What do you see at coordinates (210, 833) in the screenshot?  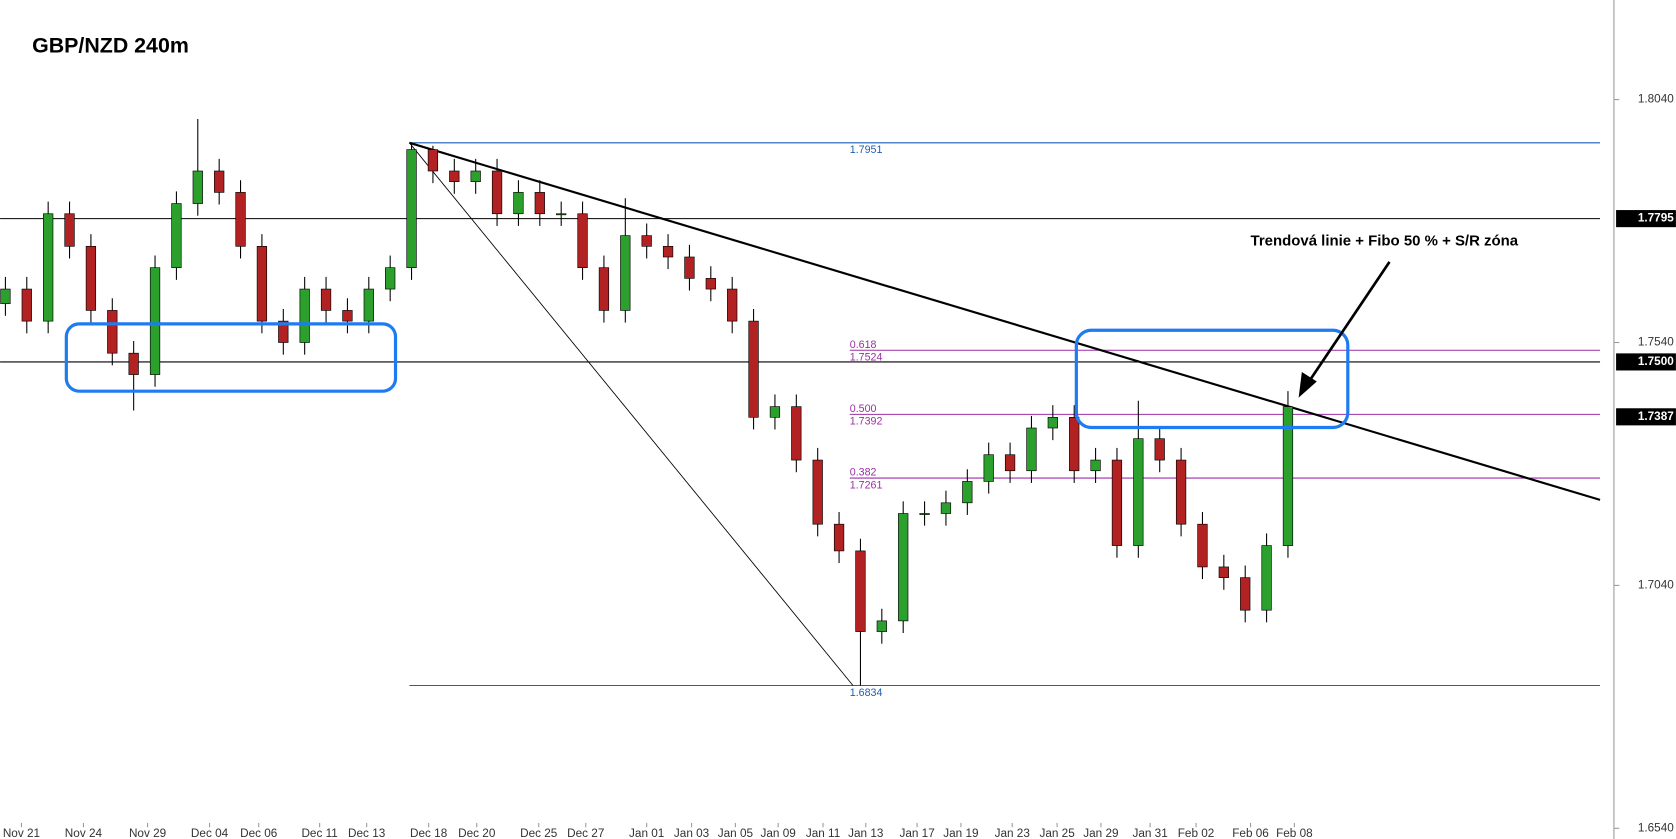 I see `x-tick-label: Dec 04` at bounding box center [210, 833].